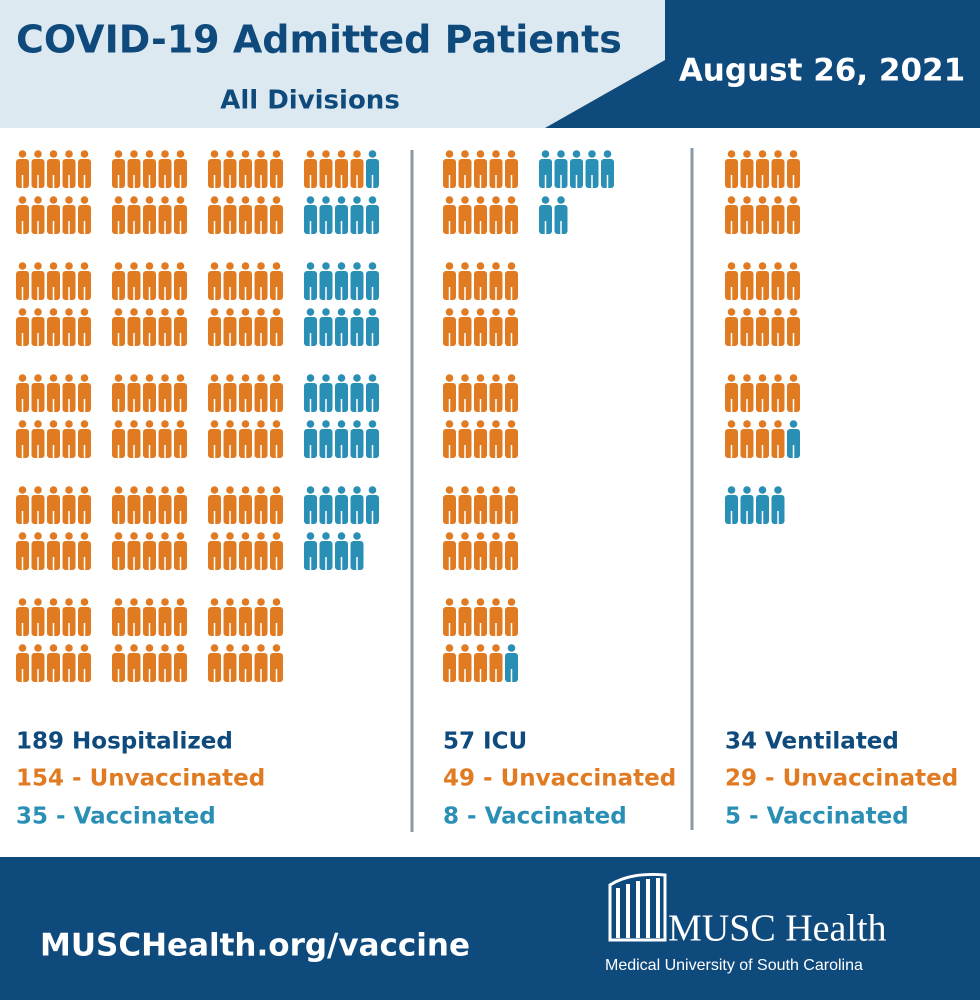 This screenshot has width=980, height=1000. I want to click on logo-name: MUSC Health, so click(777, 929).